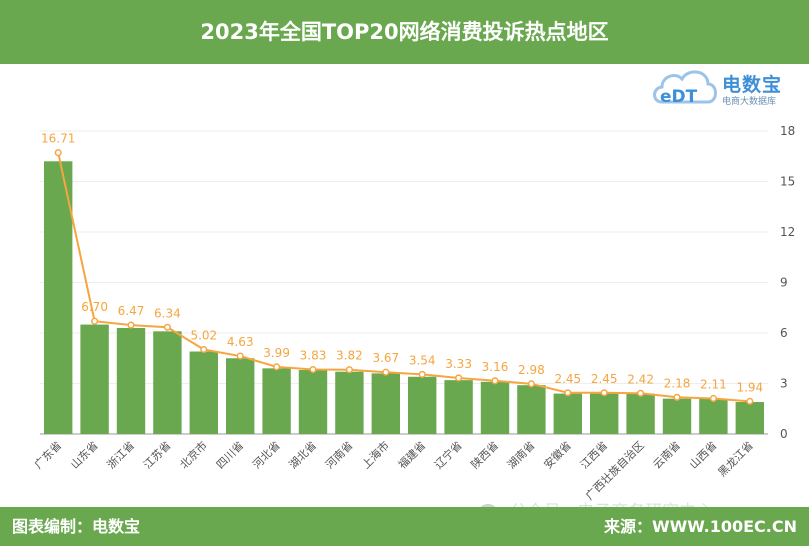 This screenshot has height=546, width=809. Describe the element at coordinates (48, 455) in the screenshot. I see `x-tick-label: 广东省` at that location.